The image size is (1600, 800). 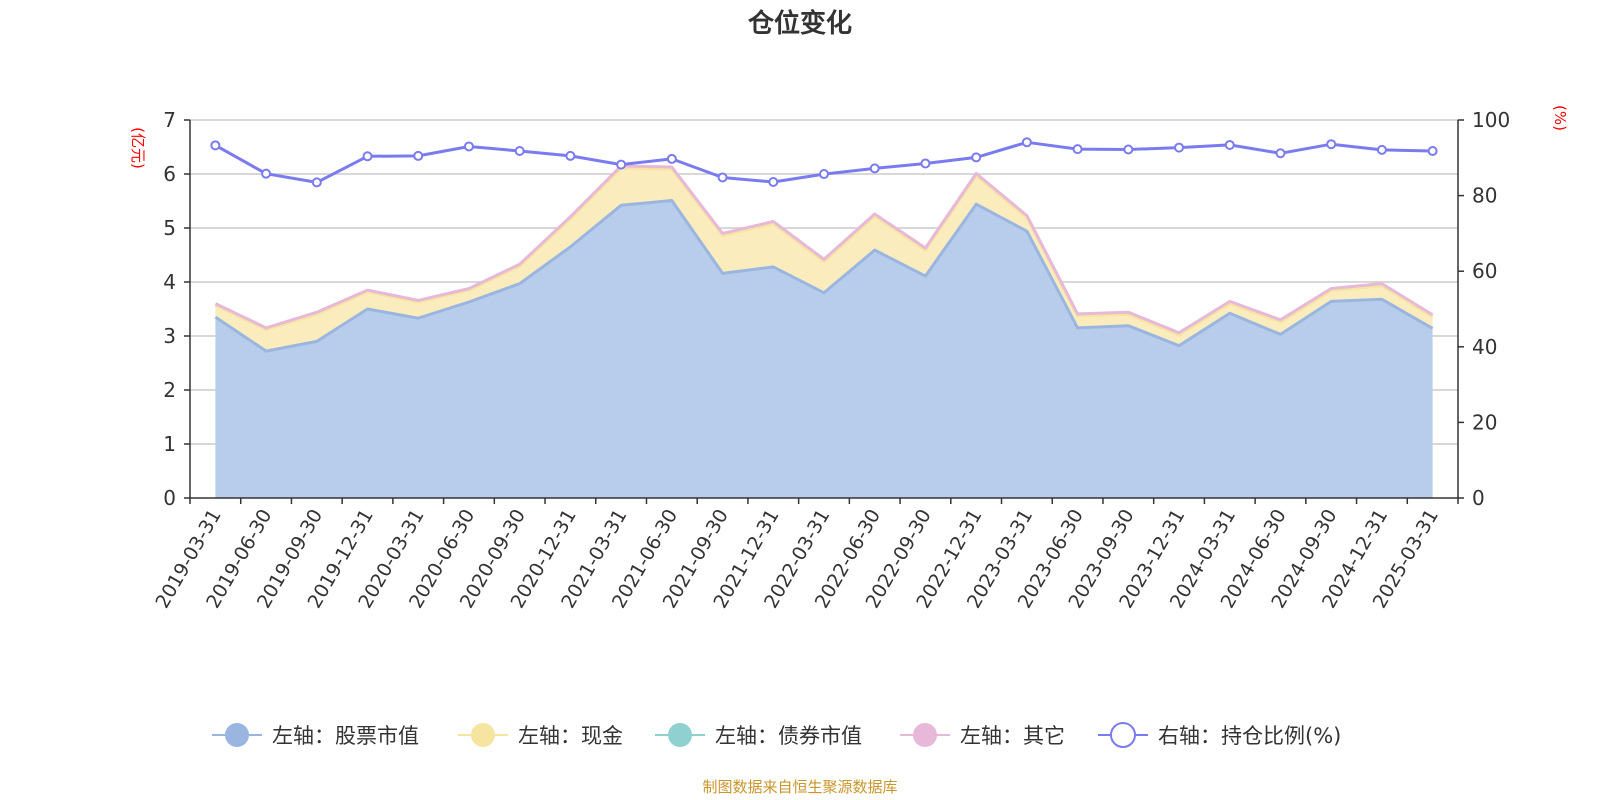 What do you see at coordinates (138, 148) in the screenshot?
I see `left-axis-unit: (亿元)` at bounding box center [138, 148].